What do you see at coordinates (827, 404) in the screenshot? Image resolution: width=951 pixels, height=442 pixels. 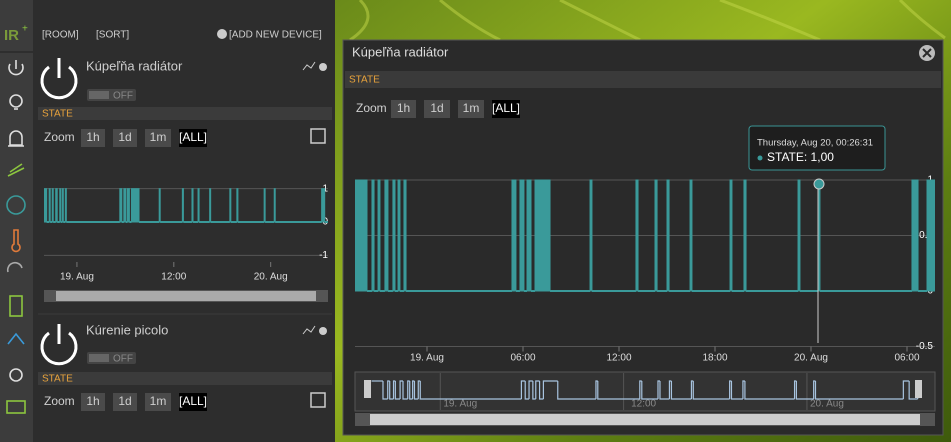 I see `navigator-tick-label: 20. Aug` at bounding box center [827, 404].